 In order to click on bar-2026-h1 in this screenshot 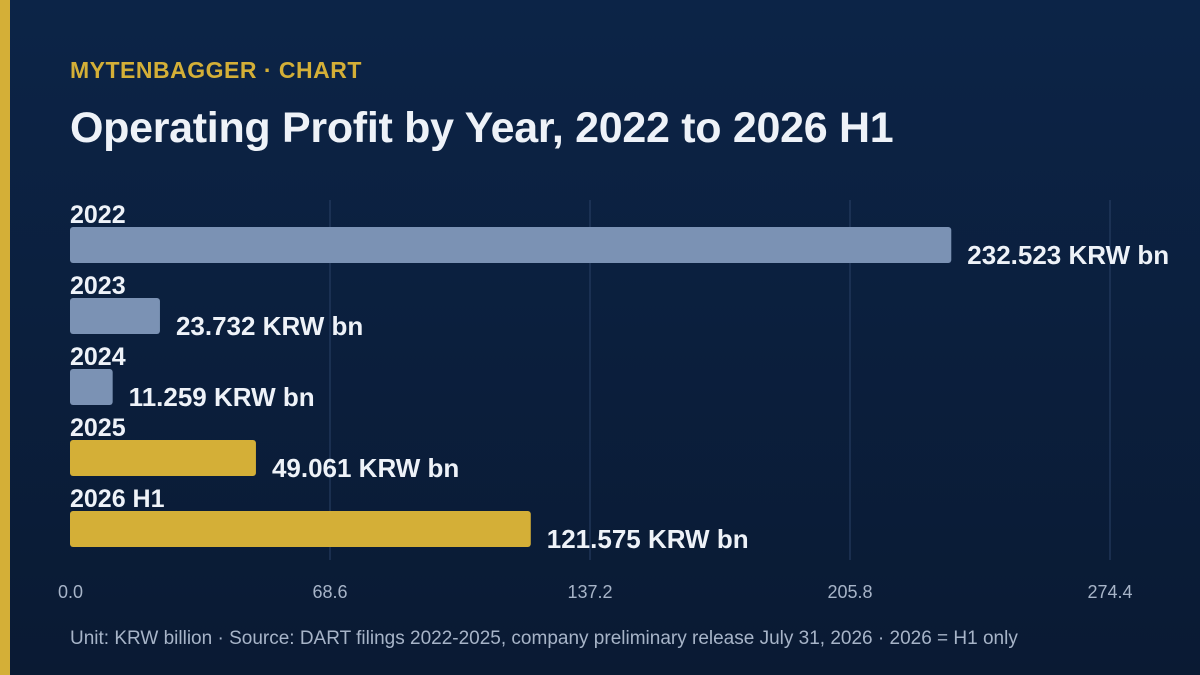, I will do `click(300, 529)`.